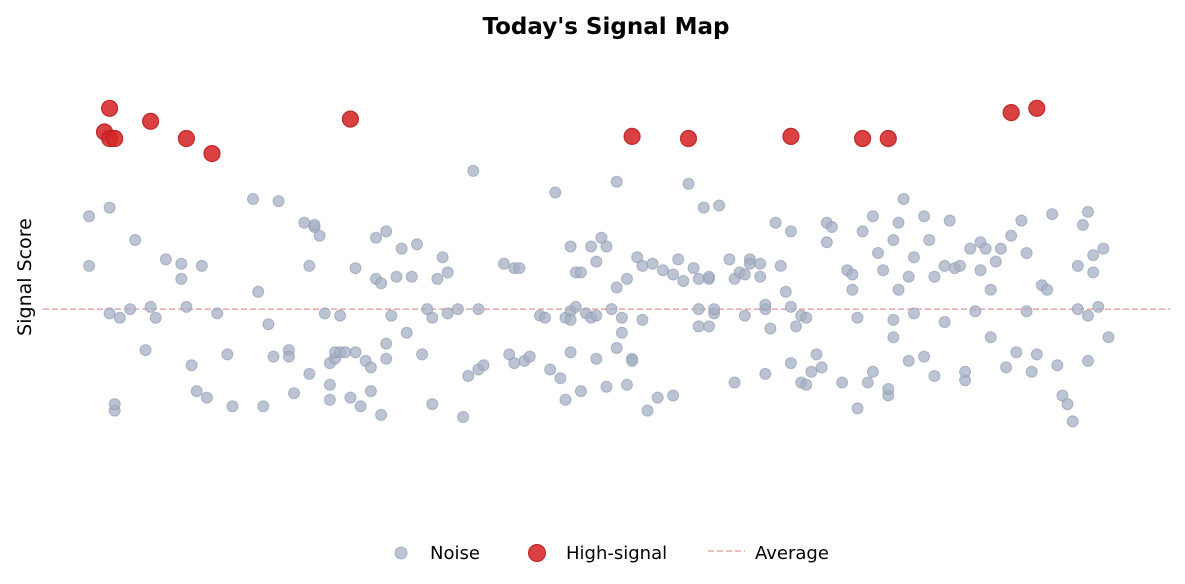 This screenshot has width=1185, height=584. Describe the element at coordinates (401, 553) in the screenshot. I see `legend-noise-marker` at that location.